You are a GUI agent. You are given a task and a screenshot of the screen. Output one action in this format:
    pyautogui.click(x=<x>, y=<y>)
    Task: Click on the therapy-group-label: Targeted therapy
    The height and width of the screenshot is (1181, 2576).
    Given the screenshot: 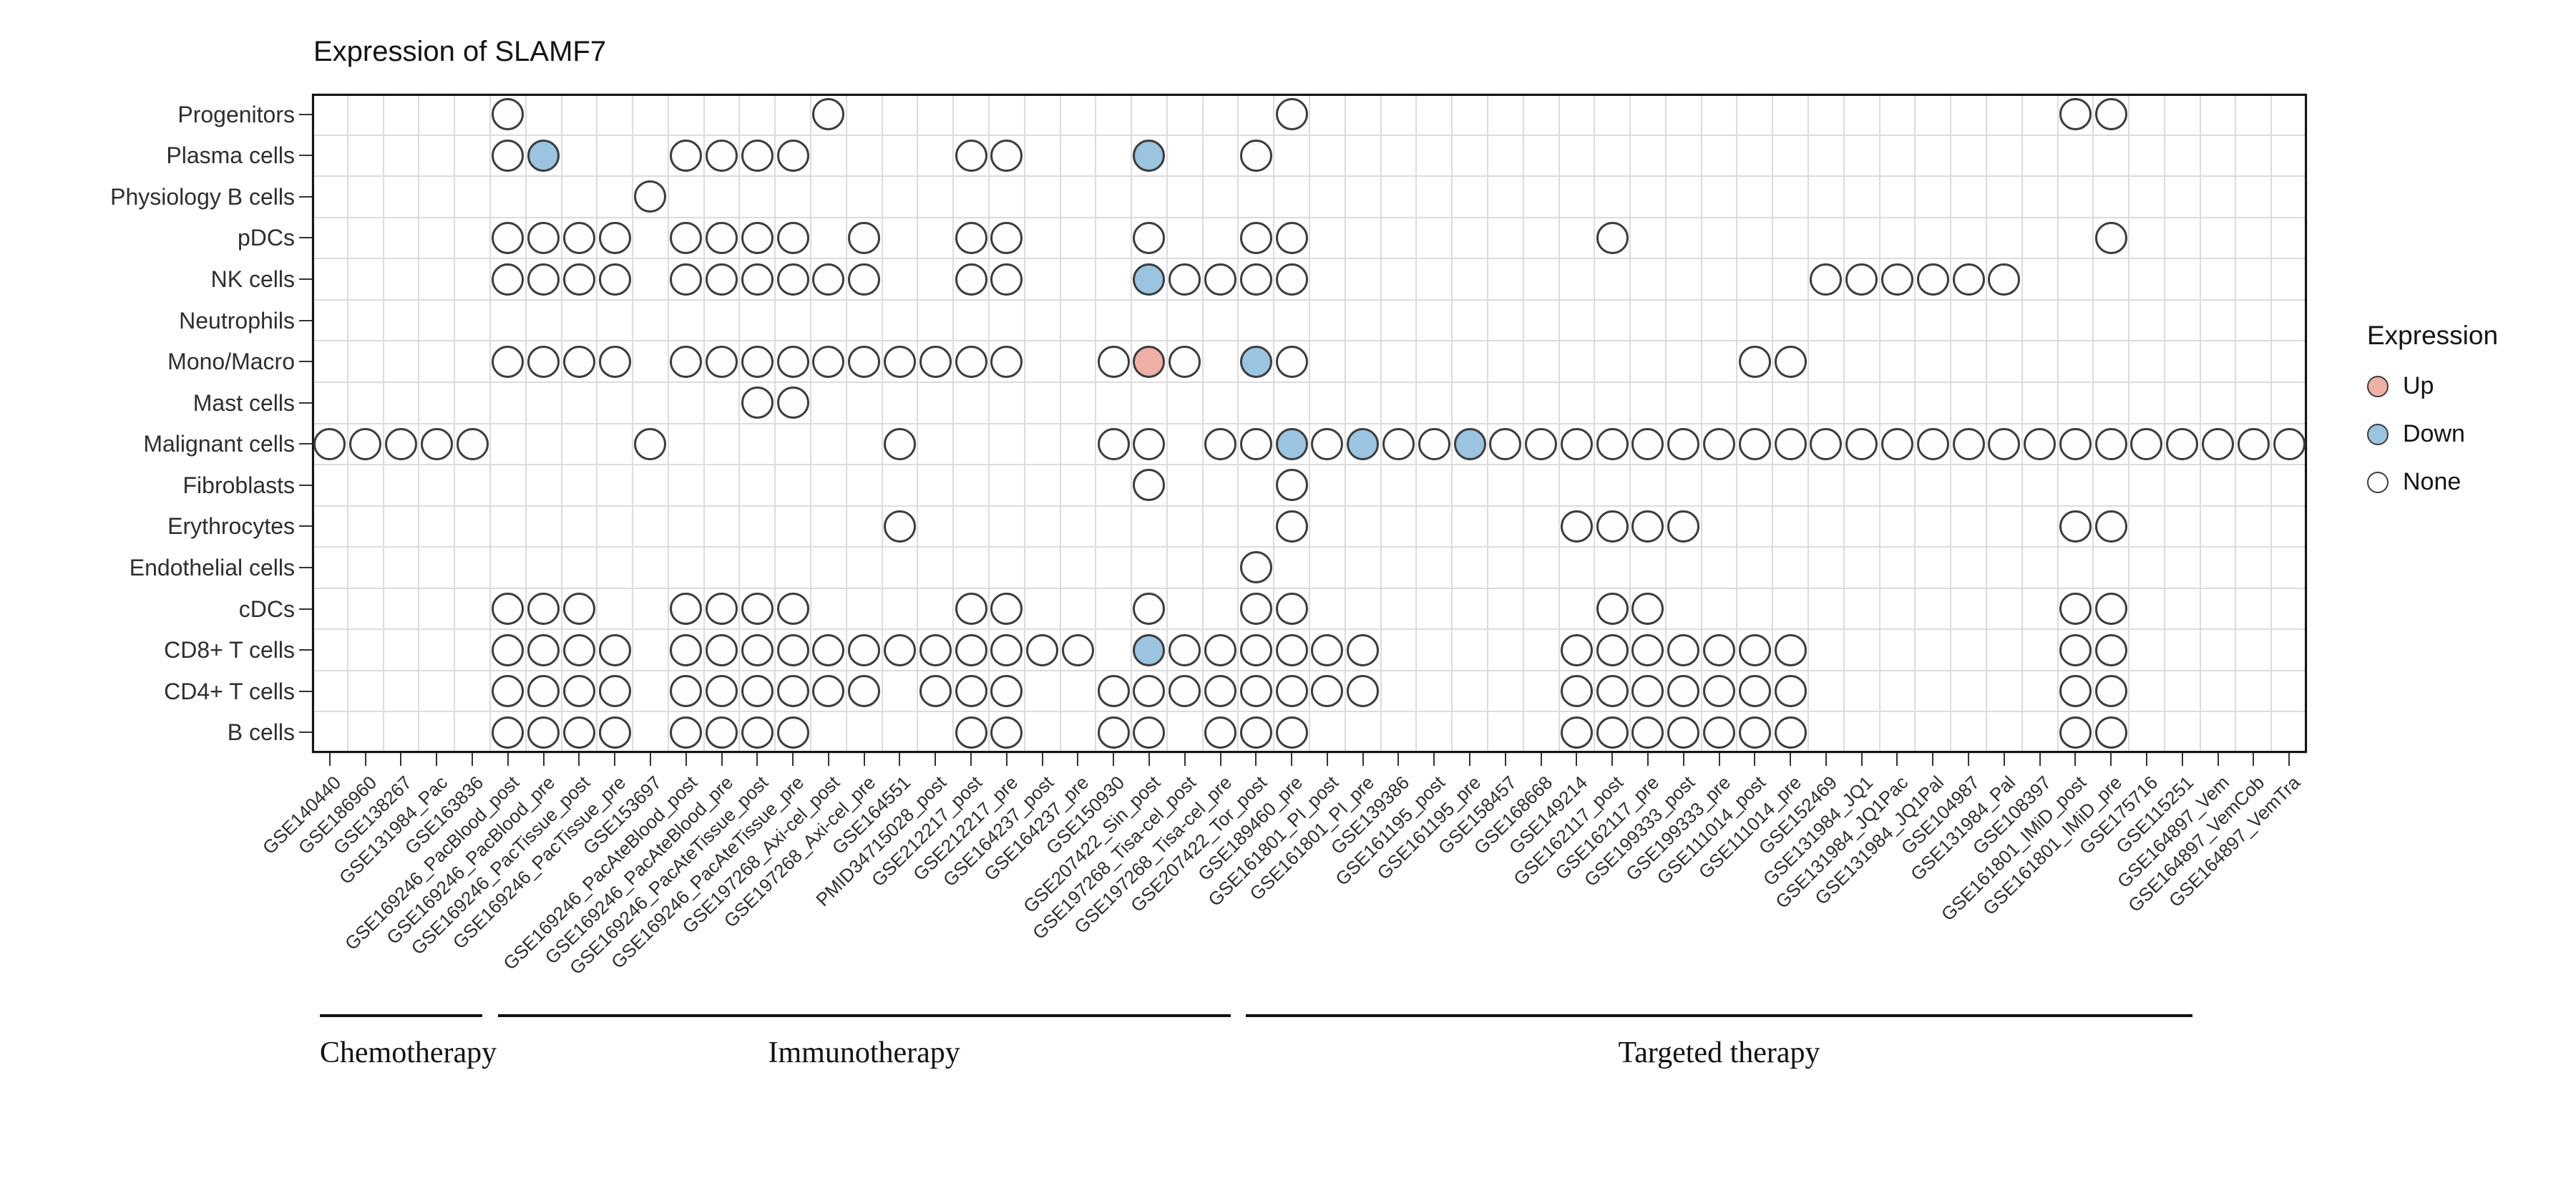 What is the action you would take?
    pyautogui.click(x=1719, y=1052)
    